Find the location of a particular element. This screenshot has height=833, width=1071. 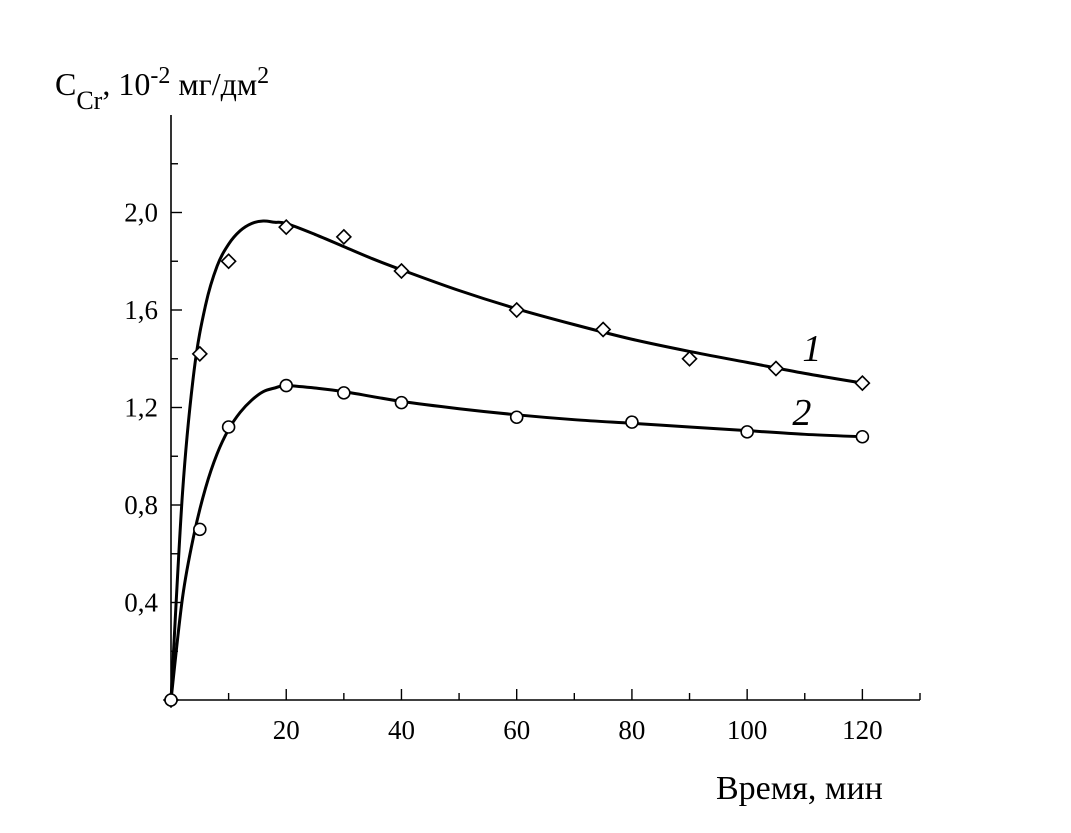

y-axis-label-symbol: C is located at coordinates (66, 84).